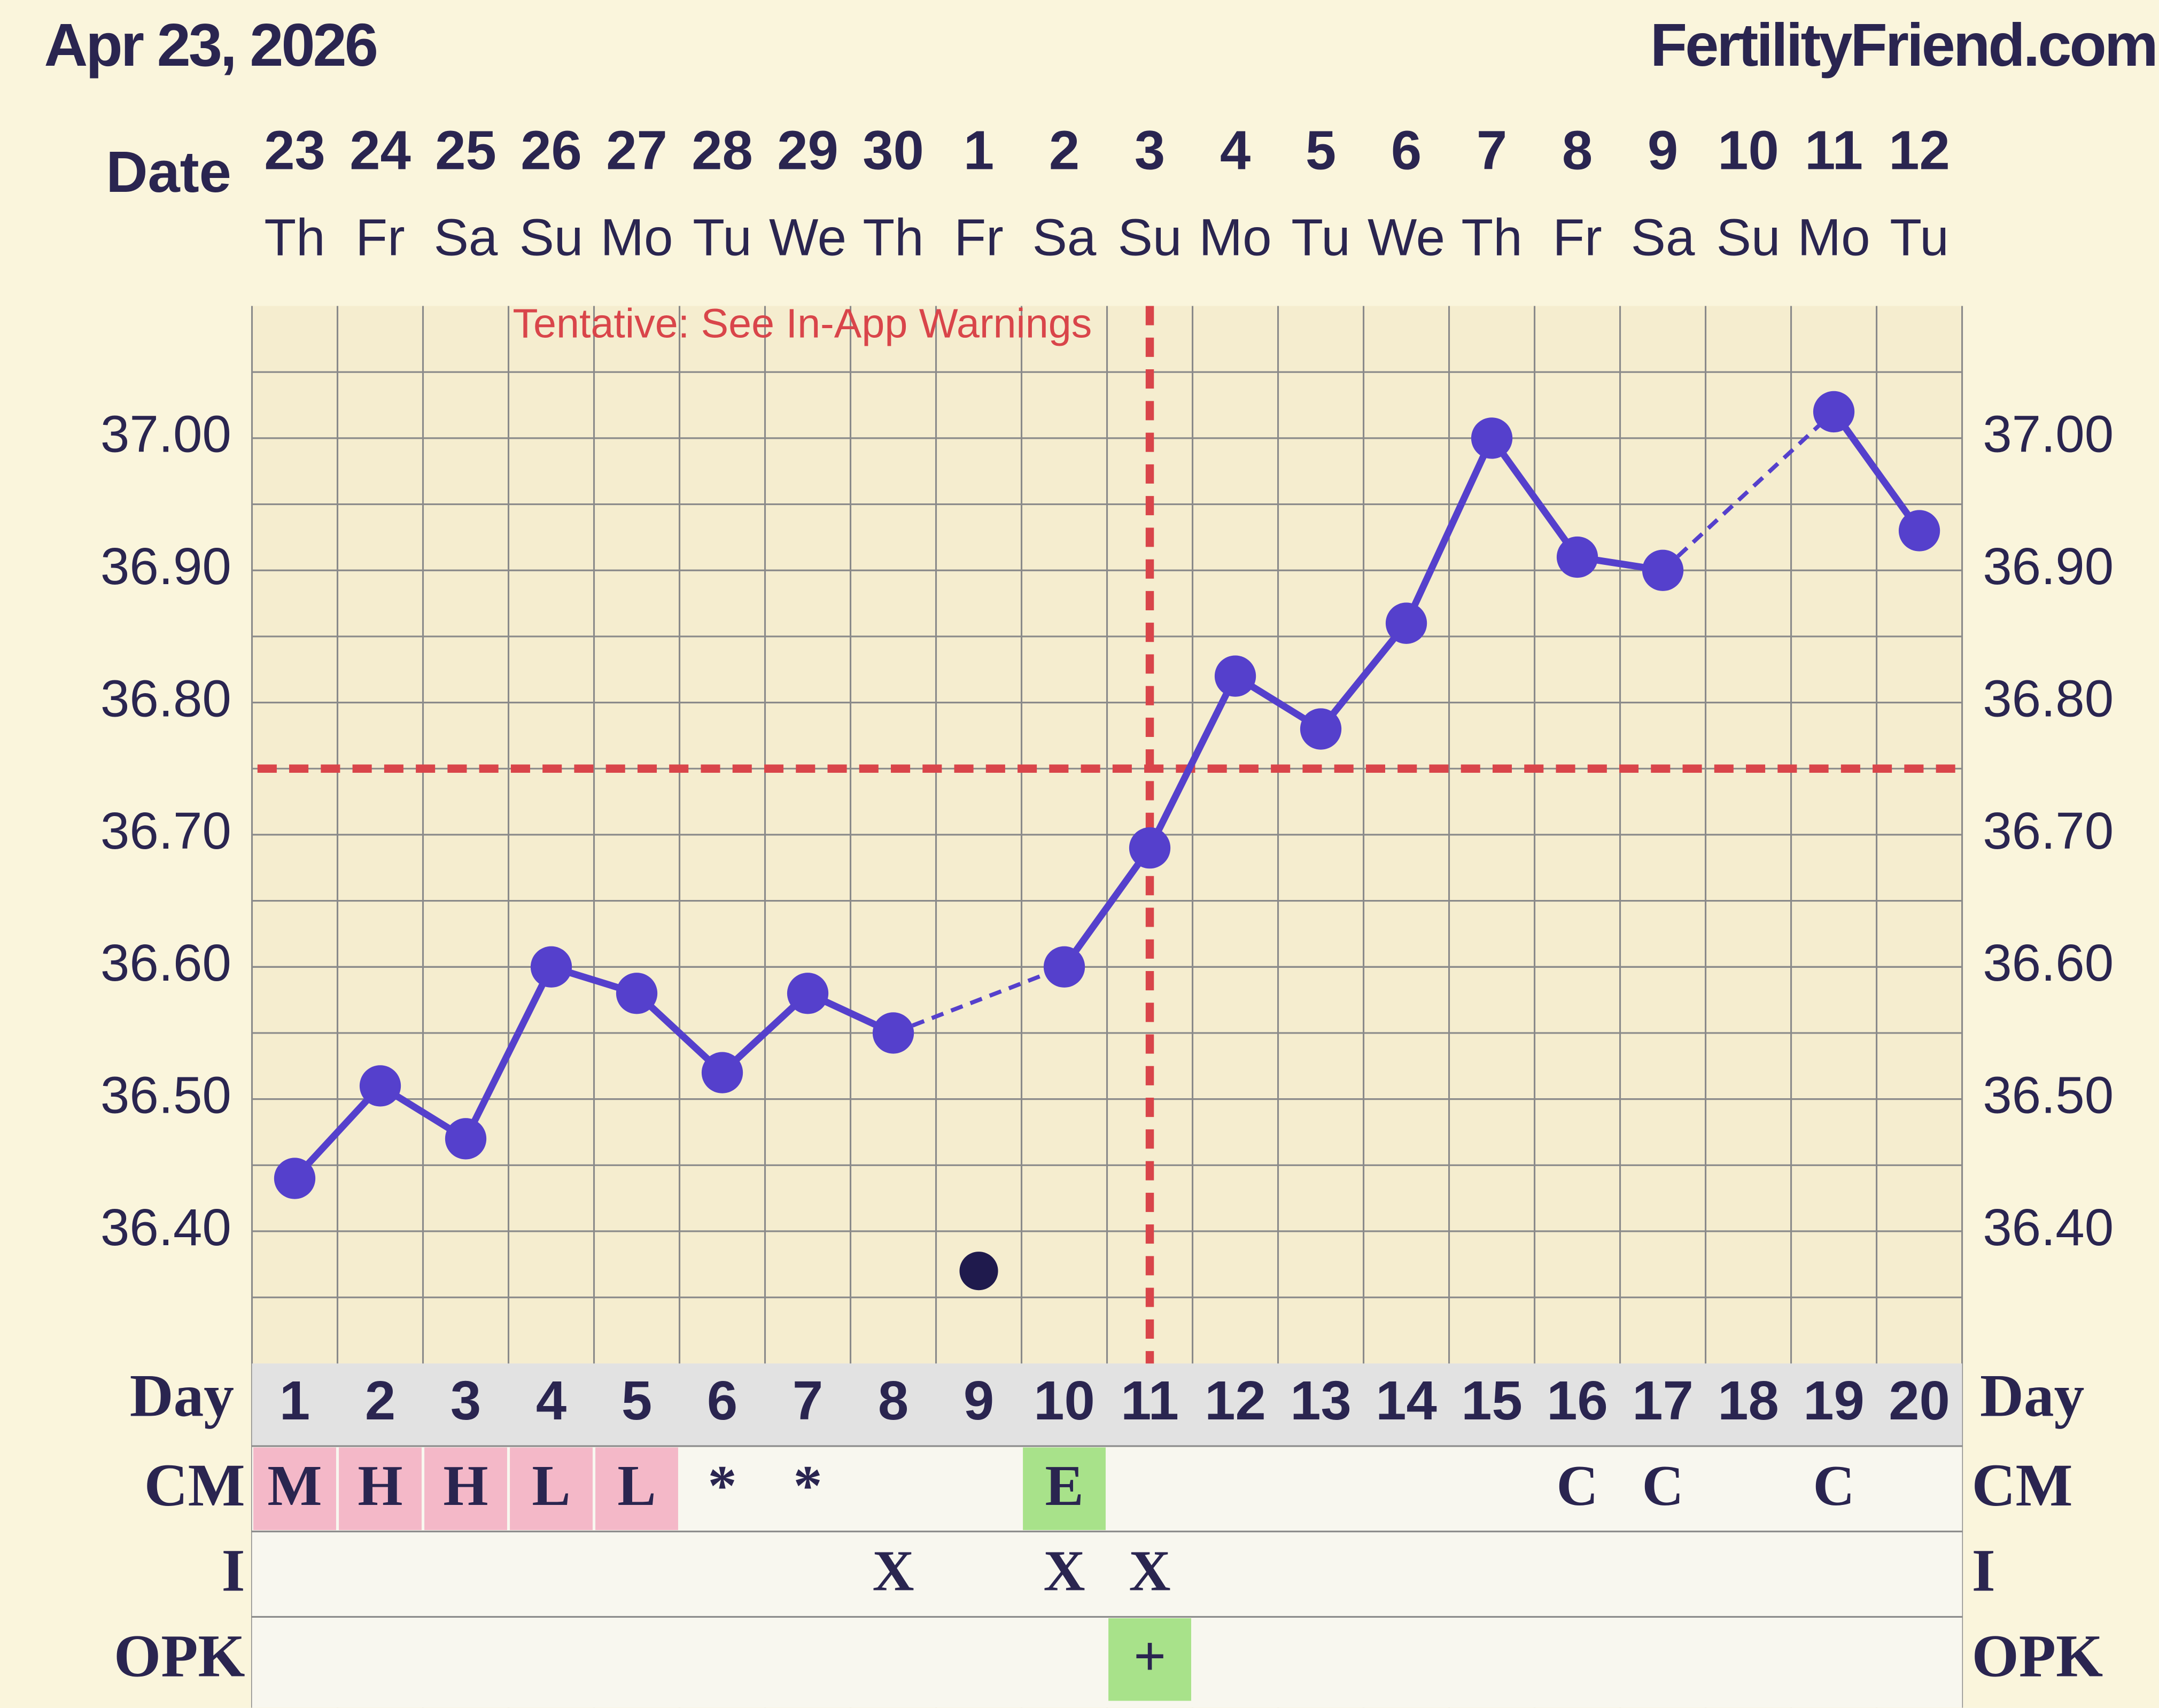 The image size is (2159, 1708). Describe the element at coordinates (2032, 1395) in the screenshot. I see `day-label-right: Day` at that location.